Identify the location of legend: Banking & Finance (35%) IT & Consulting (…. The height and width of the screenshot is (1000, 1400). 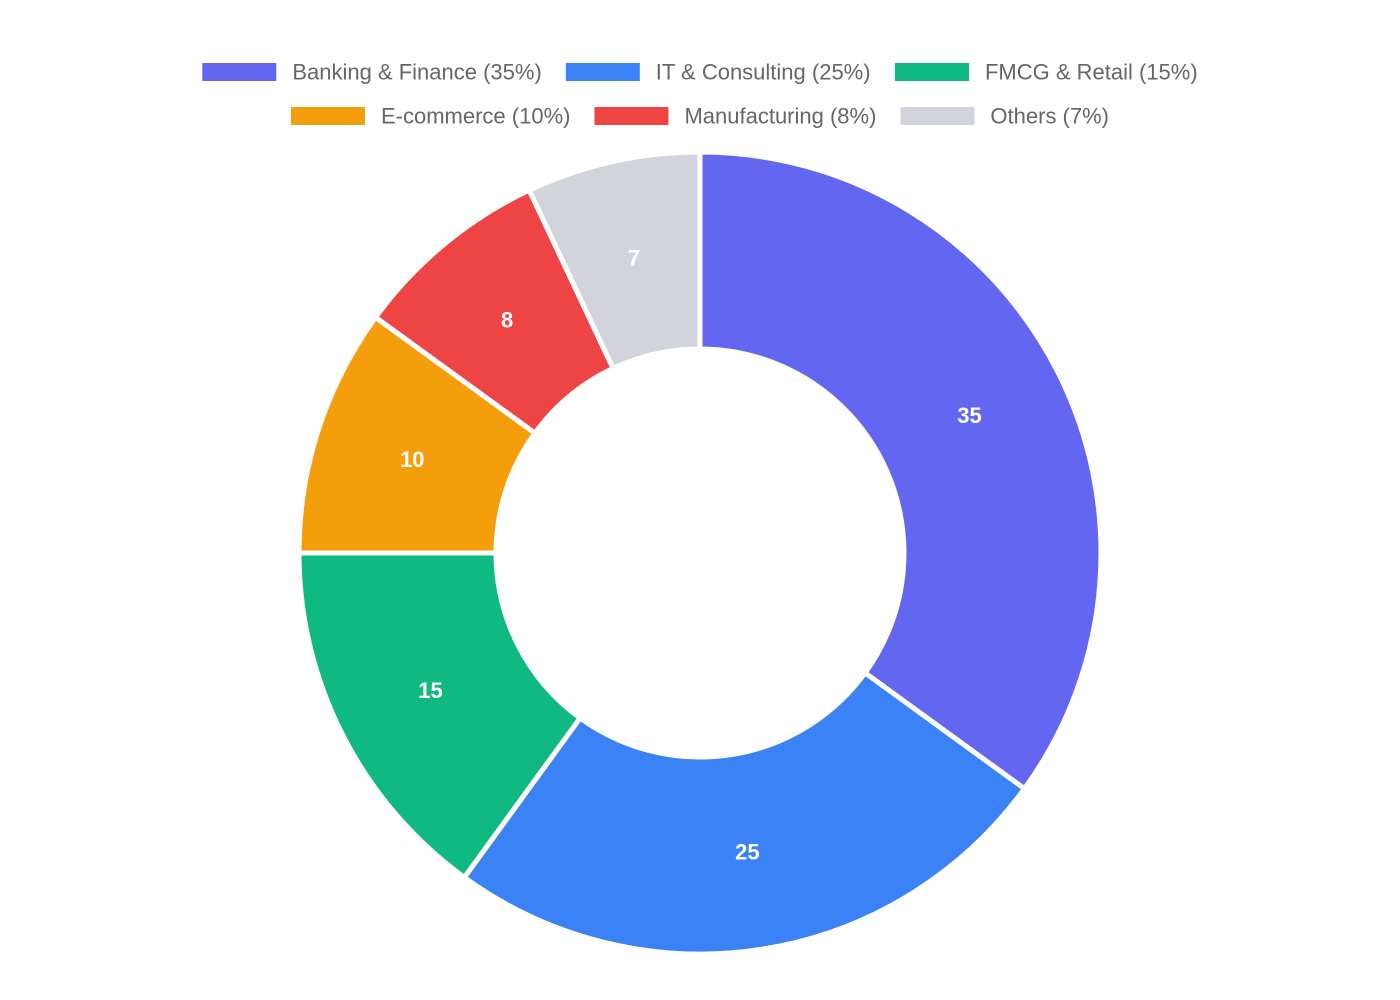
(700, 94).